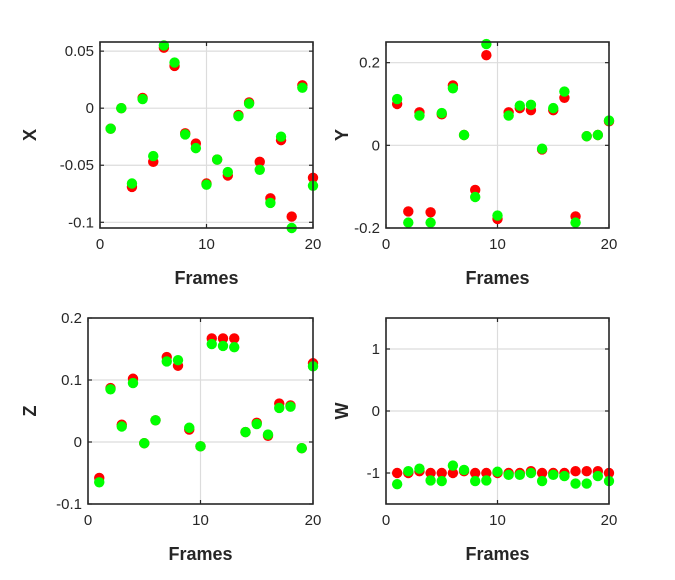  I want to click on y-axis-label: W, so click(342, 411).